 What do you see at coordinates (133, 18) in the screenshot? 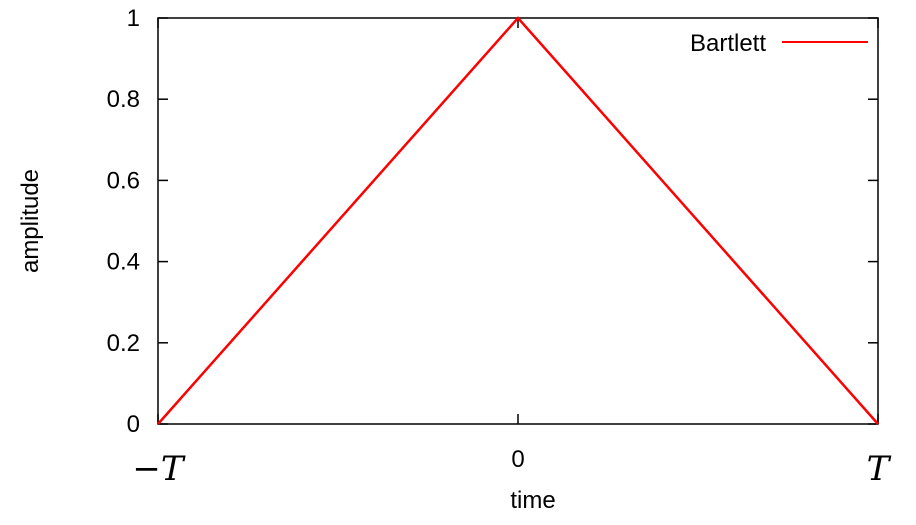
I see `y-tick-label: 1` at bounding box center [133, 18].